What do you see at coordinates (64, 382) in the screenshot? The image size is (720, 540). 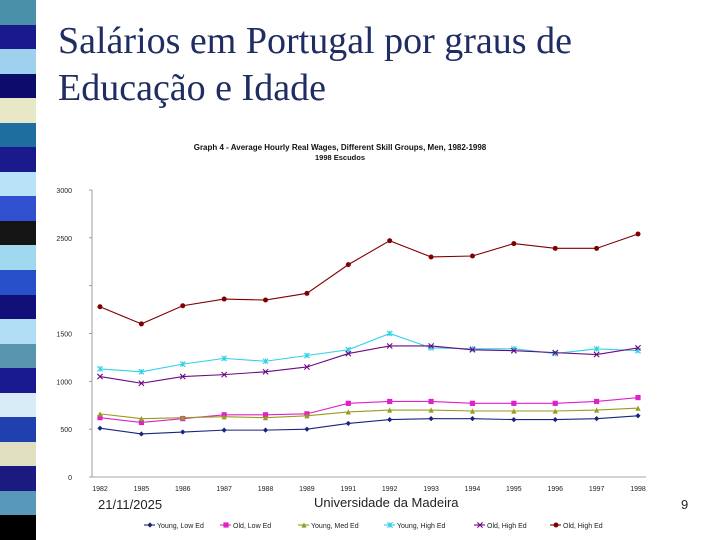 I see `y-tick-label: 1000` at bounding box center [64, 382].